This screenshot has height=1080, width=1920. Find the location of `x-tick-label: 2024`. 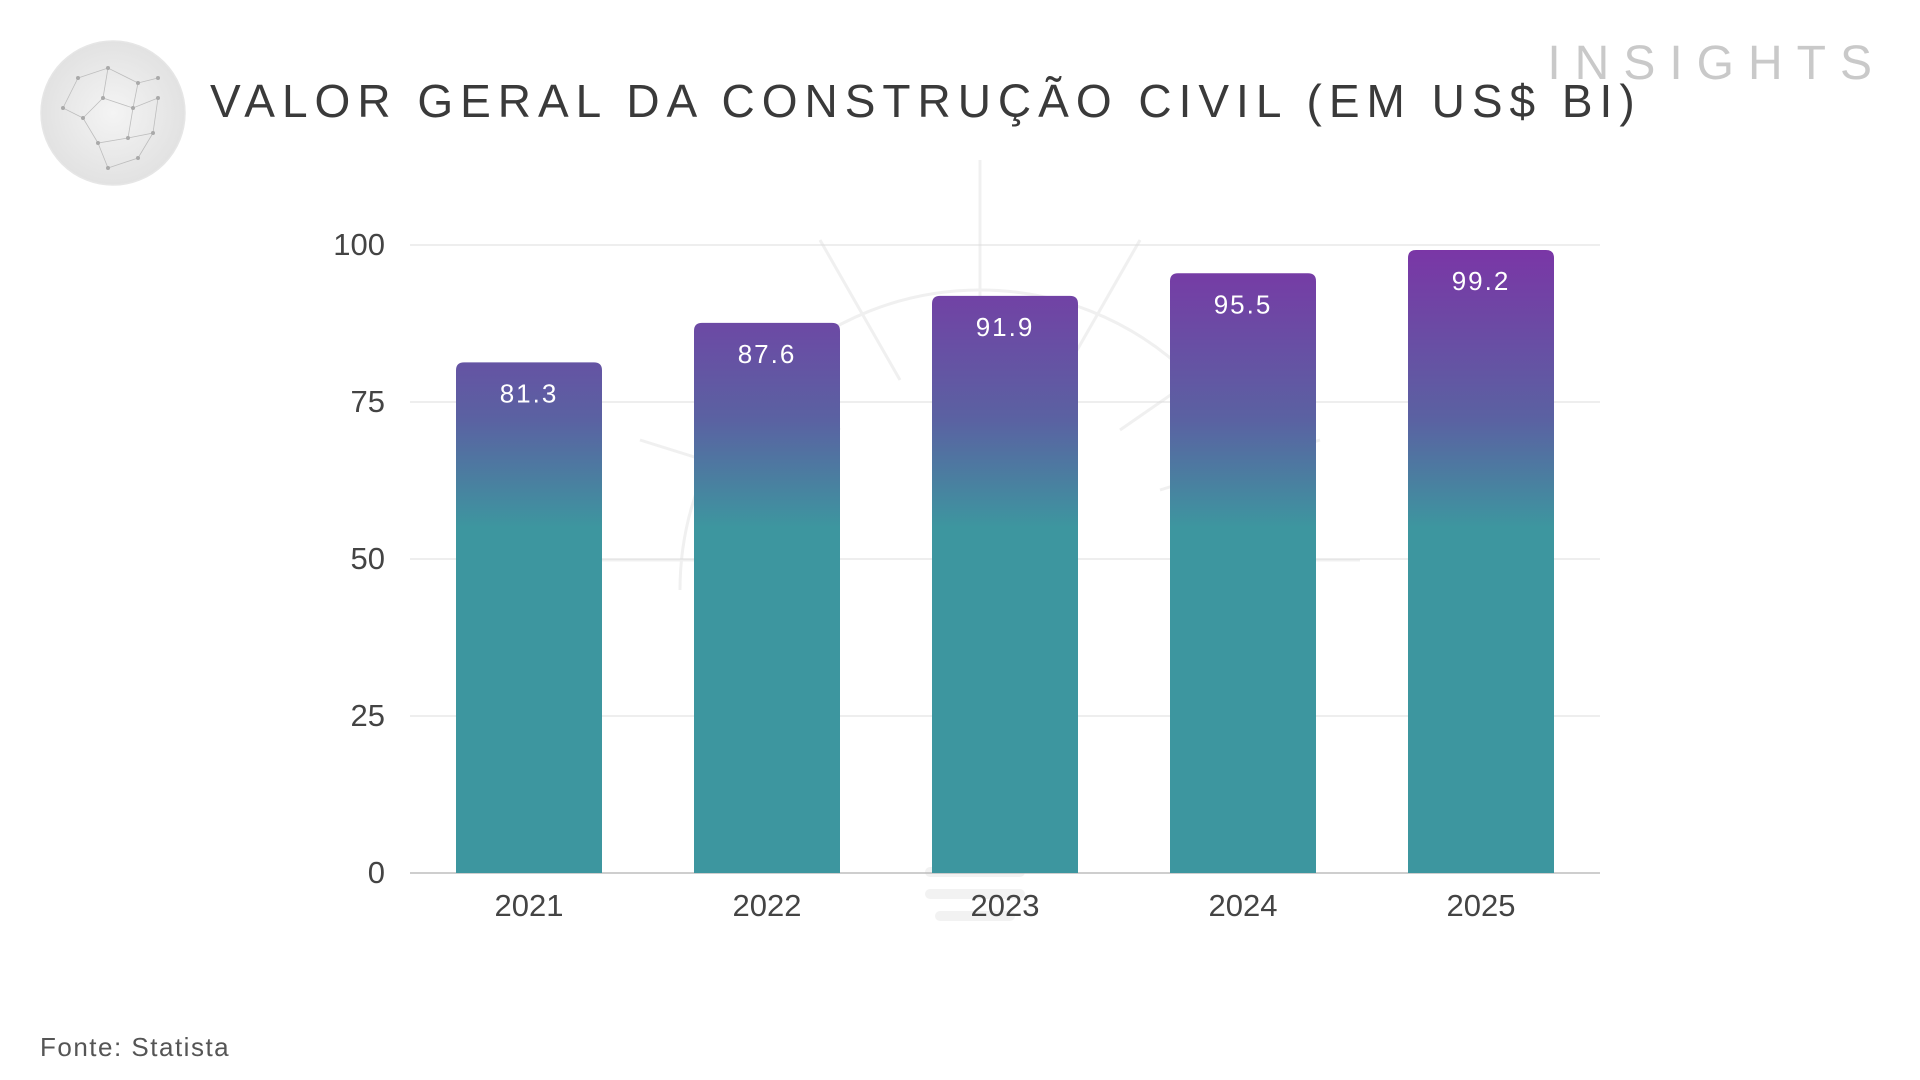

x-tick-label: 2024 is located at coordinates (1243, 905).